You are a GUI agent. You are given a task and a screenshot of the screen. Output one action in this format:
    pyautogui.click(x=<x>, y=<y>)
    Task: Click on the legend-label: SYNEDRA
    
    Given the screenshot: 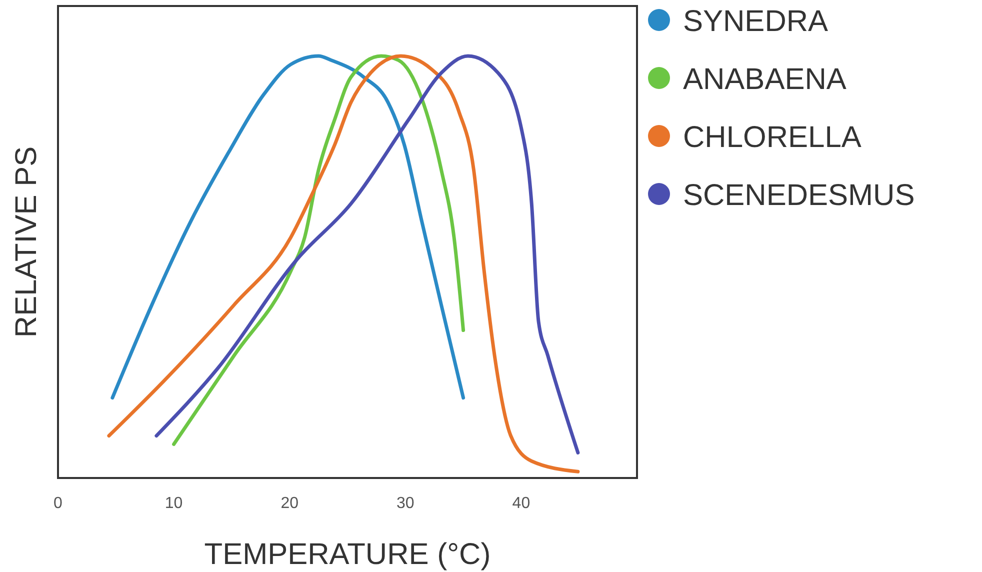 What is the action you would take?
    pyautogui.click(x=755, y=21)
    